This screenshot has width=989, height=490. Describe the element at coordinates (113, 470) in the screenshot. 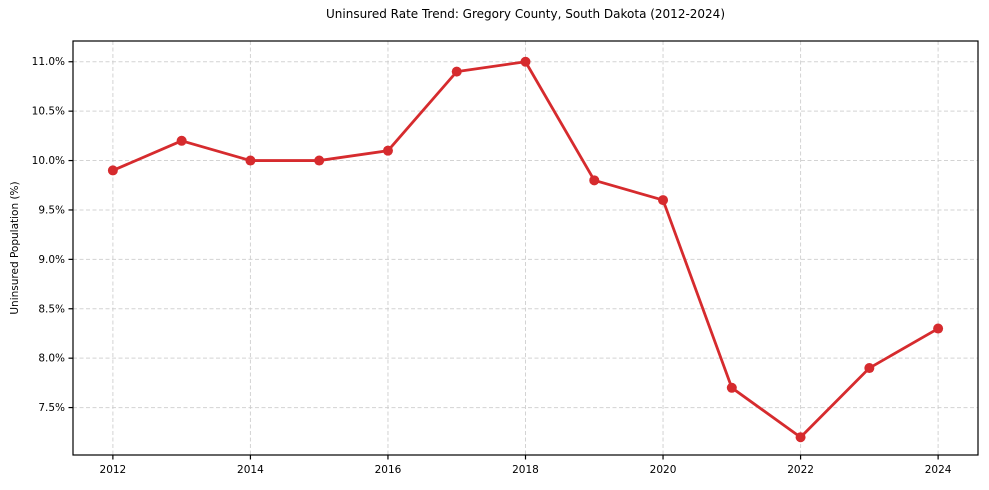

I see `x-tick-label: 2012` at that location.